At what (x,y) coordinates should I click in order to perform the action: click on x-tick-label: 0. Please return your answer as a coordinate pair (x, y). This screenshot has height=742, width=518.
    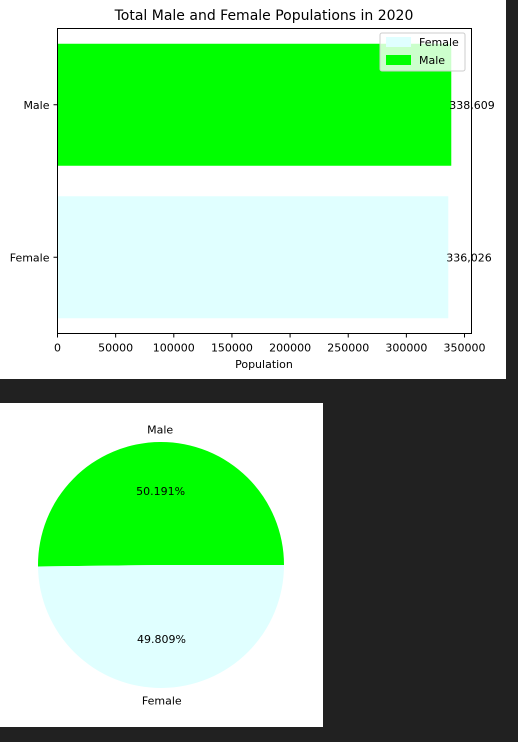
    Looking at the image, I should click on (57, 348).